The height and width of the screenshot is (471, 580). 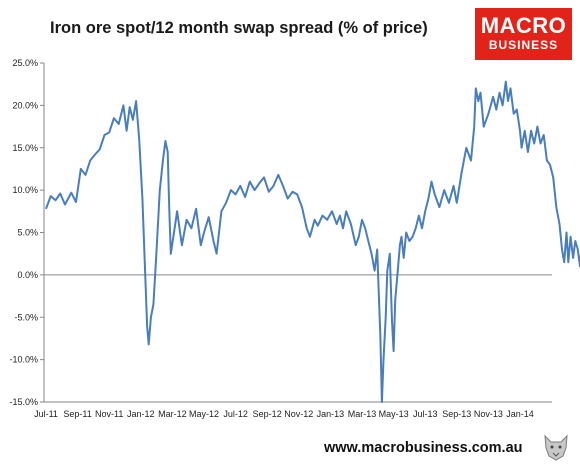 I want to click on x-tick-label: Nov-12, so click(x=298, y=414).